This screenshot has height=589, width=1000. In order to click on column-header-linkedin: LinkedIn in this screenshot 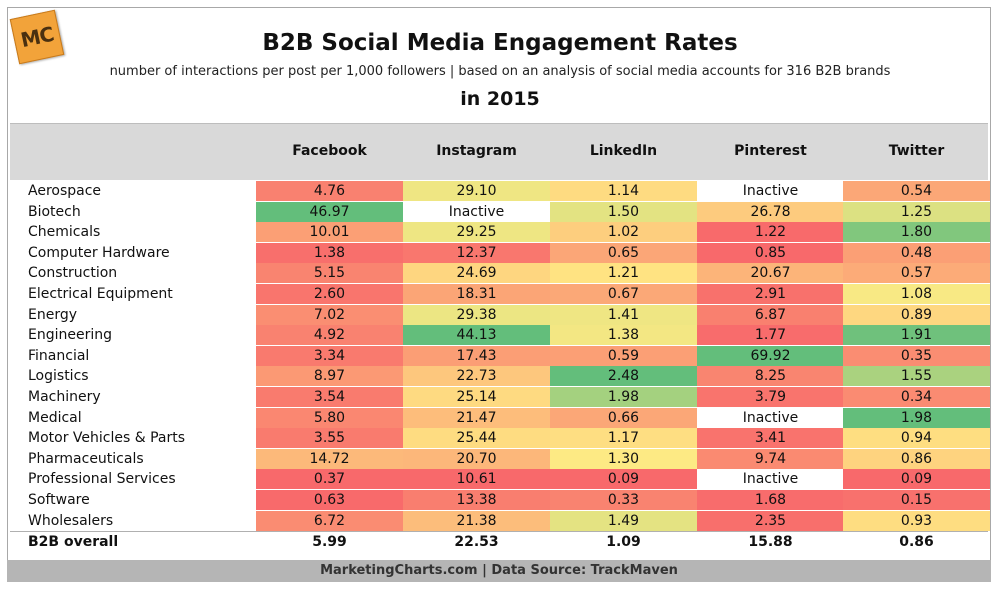, I will do `click(623, 151)`.